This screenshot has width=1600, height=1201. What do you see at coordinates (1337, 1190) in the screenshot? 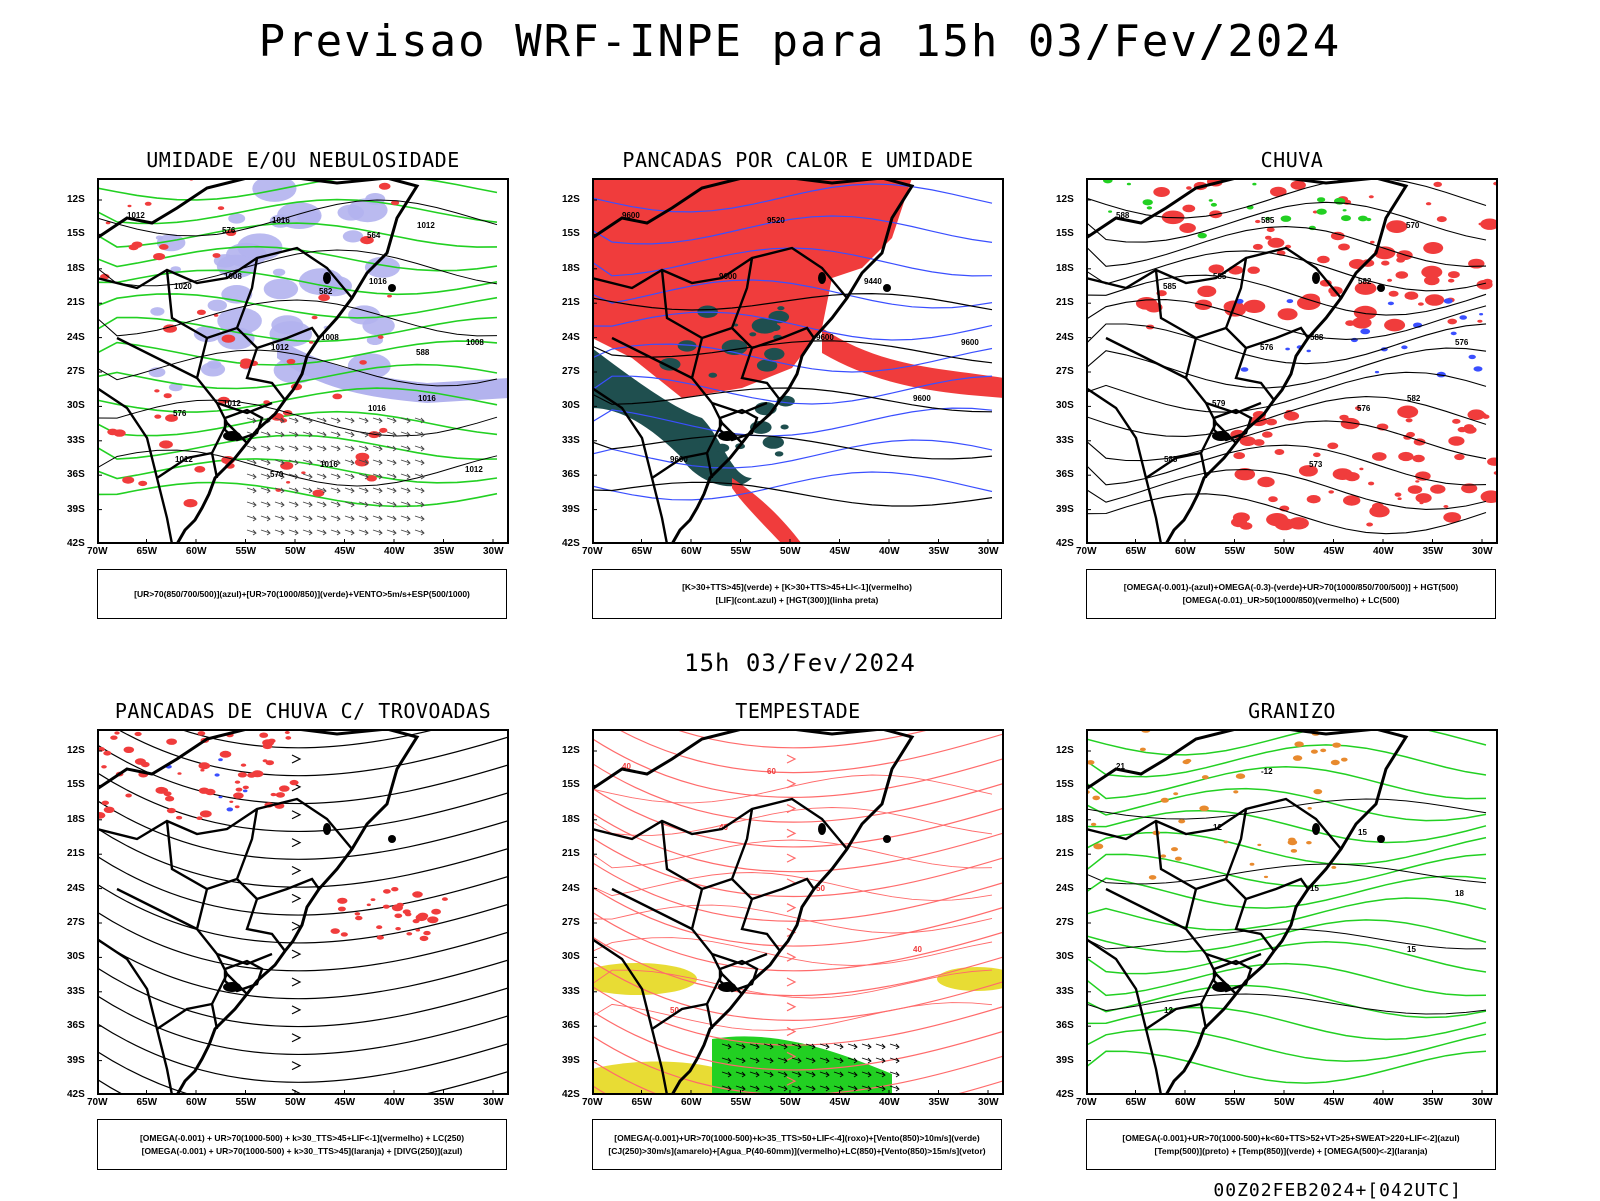
I see `run-stamp: 00Z02FEB2024+[042UTC]` at bounding box center [1337, 1190].